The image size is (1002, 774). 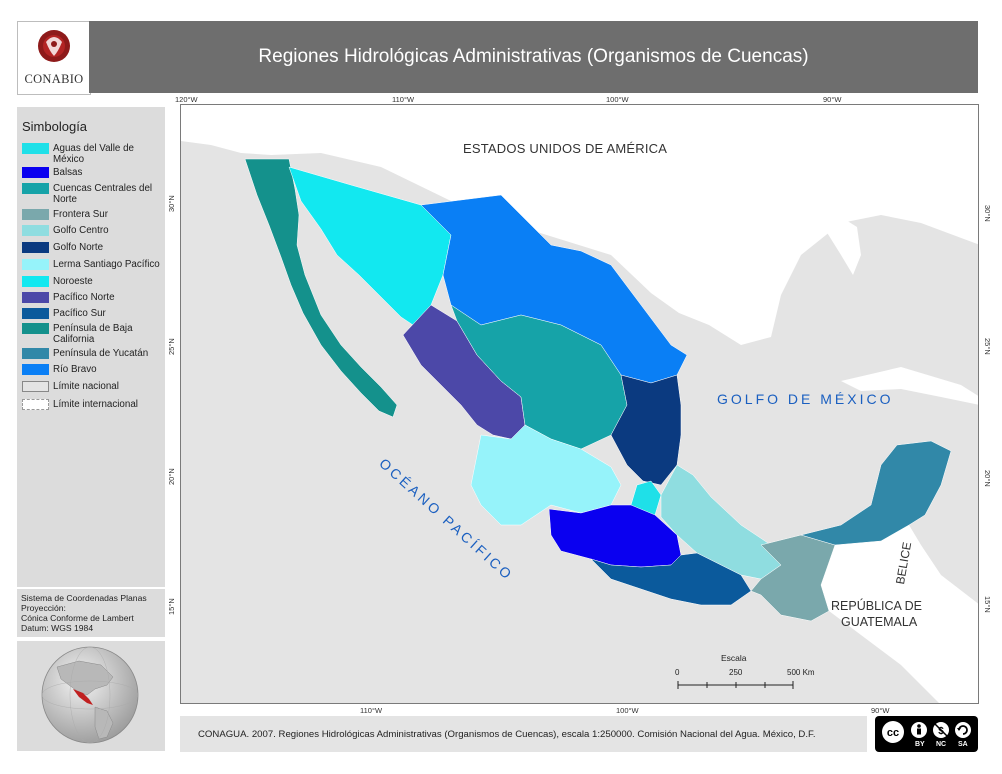 I want to click on legend-item: Río Bravo, so click(x=59, y=369).